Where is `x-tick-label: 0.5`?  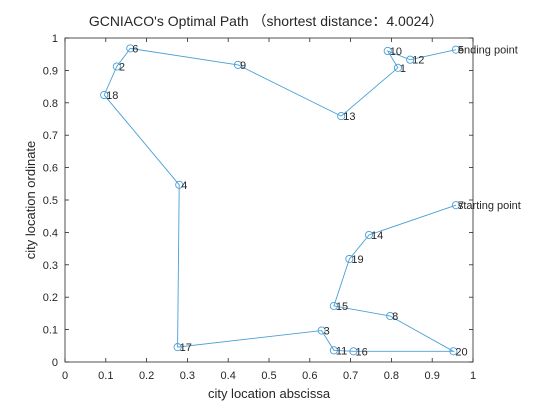
x-tick-label: 0.5 is located at coordinates (268, 376).